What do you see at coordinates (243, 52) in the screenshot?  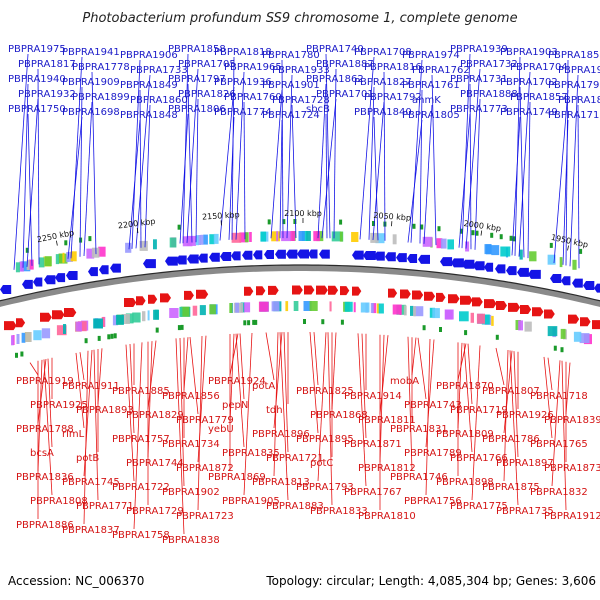 I see `forward-gene-label: PBPRA1818` at bounding box center [243, 52].